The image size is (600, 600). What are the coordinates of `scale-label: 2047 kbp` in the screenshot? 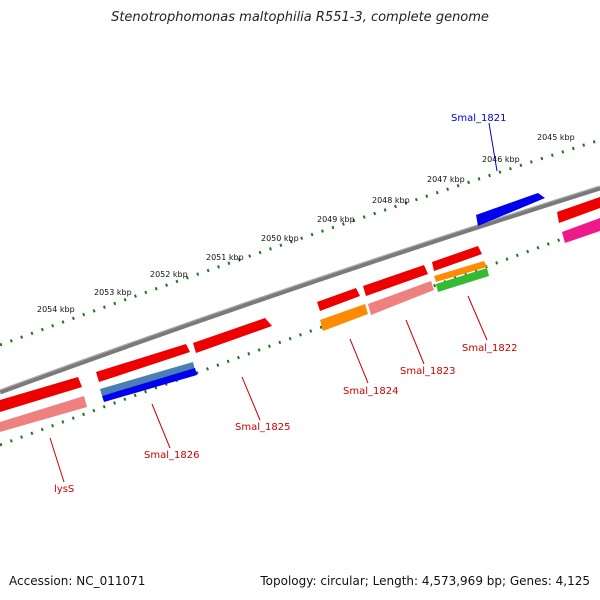 It's located at (446, 179).